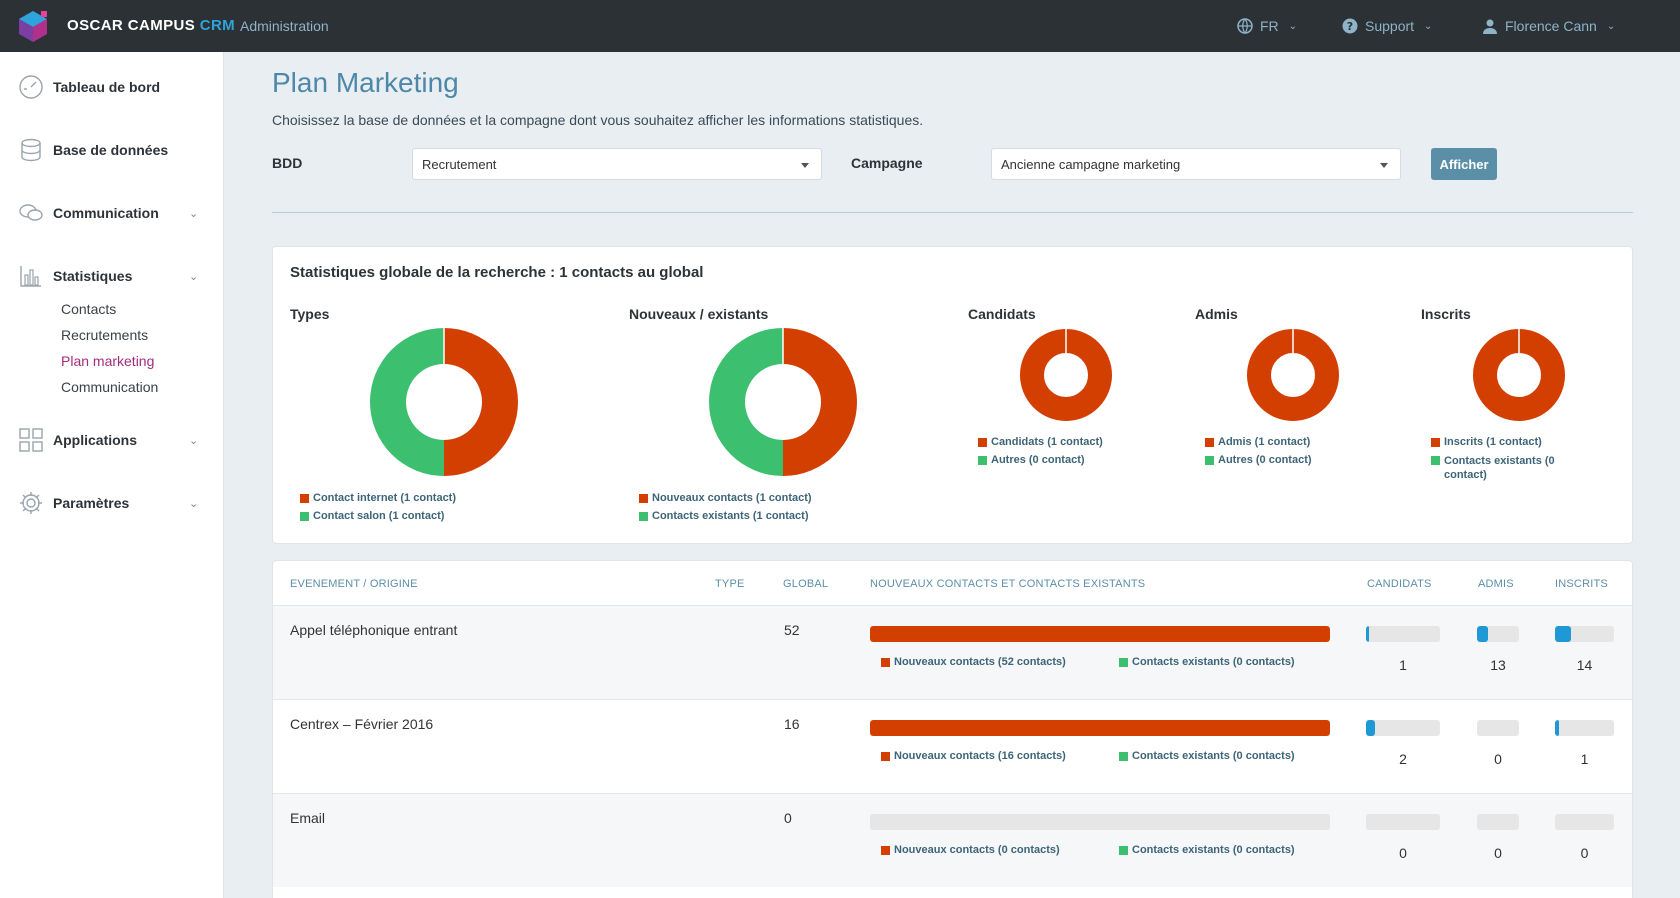 This screenshot has width=1680, height=898. What do you see at coordinates (973, 756) in the screenshot?
I see `legend-item: Nouveaux contacts (16 contacts)` at bounding box center [973, 756].